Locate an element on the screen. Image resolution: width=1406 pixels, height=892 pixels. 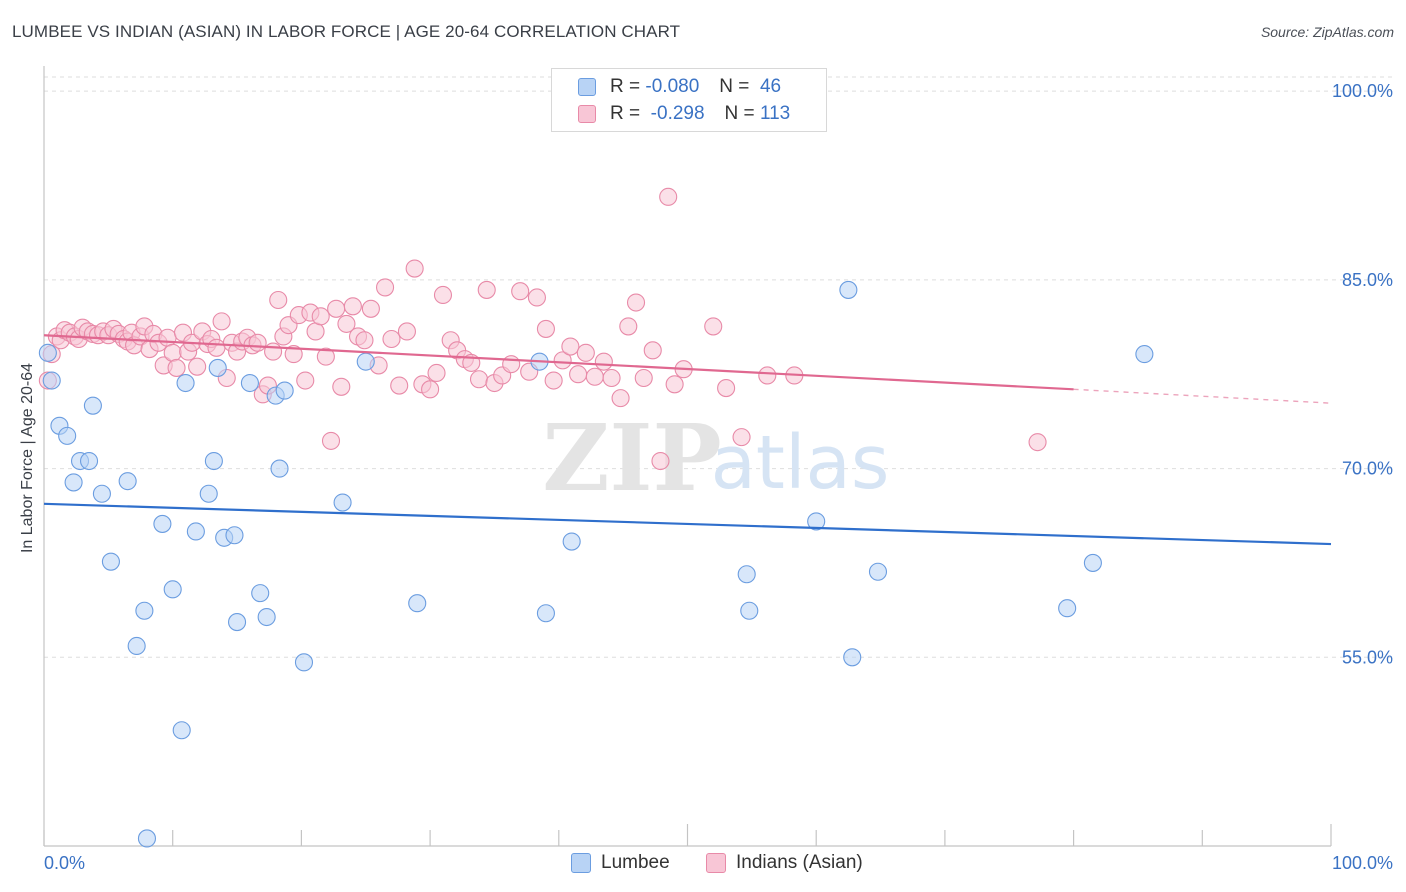
y-tick-label: 100.0% is located at coordinates (1362, 91).